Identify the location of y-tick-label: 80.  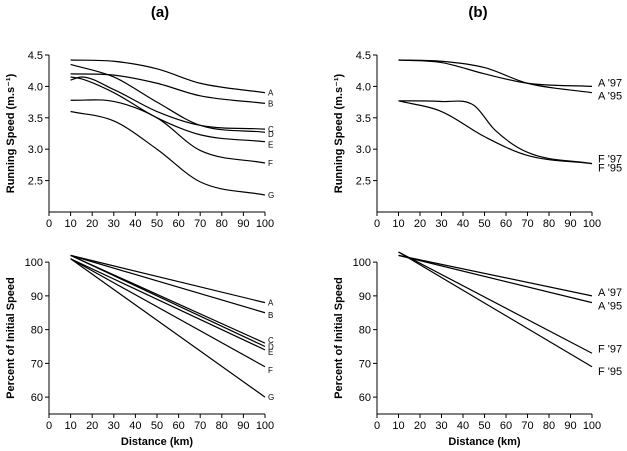
(37, 331).